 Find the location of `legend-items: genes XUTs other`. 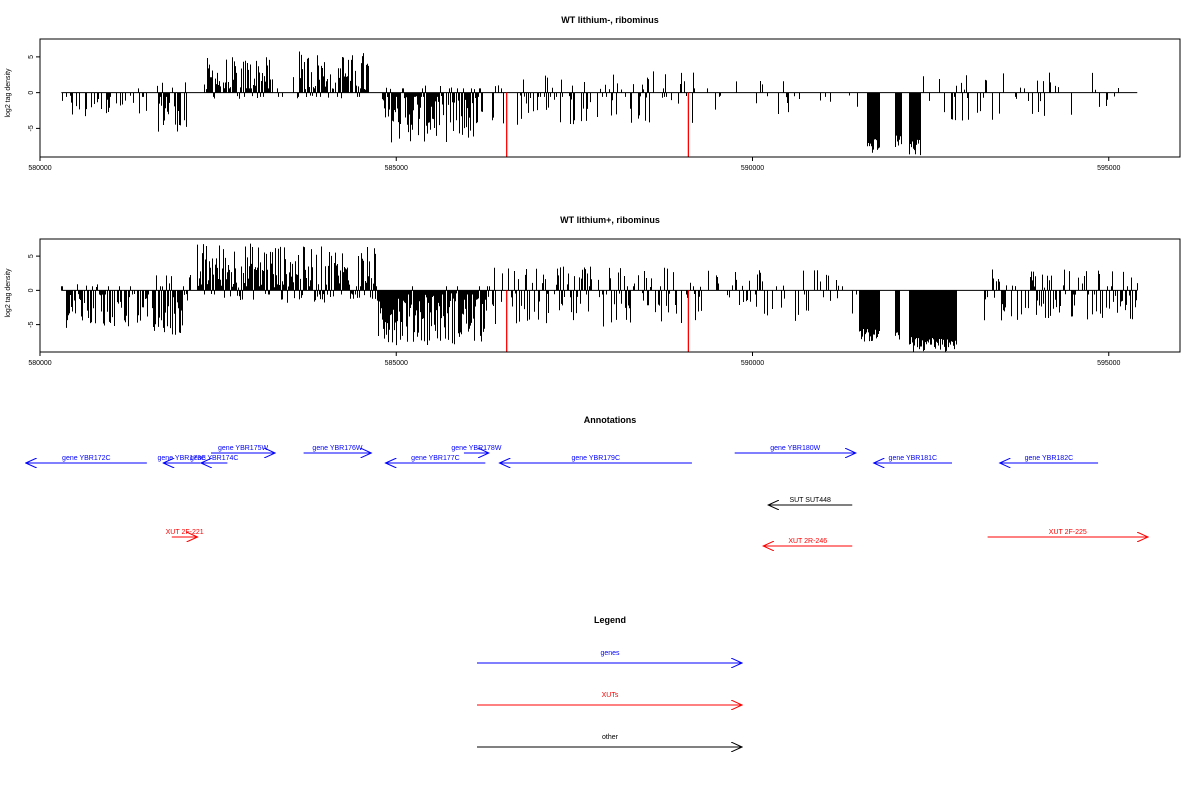

legend-items: genes XUTs other is located at coordinates (609, 698).